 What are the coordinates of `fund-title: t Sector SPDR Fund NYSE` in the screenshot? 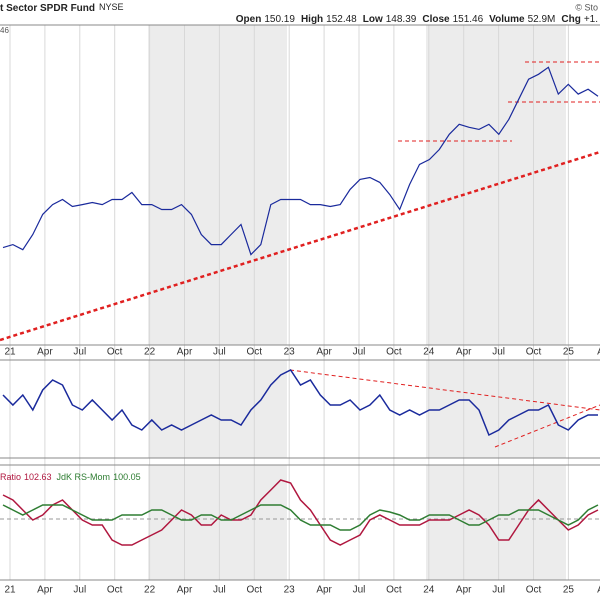 It's located at (62, 7).